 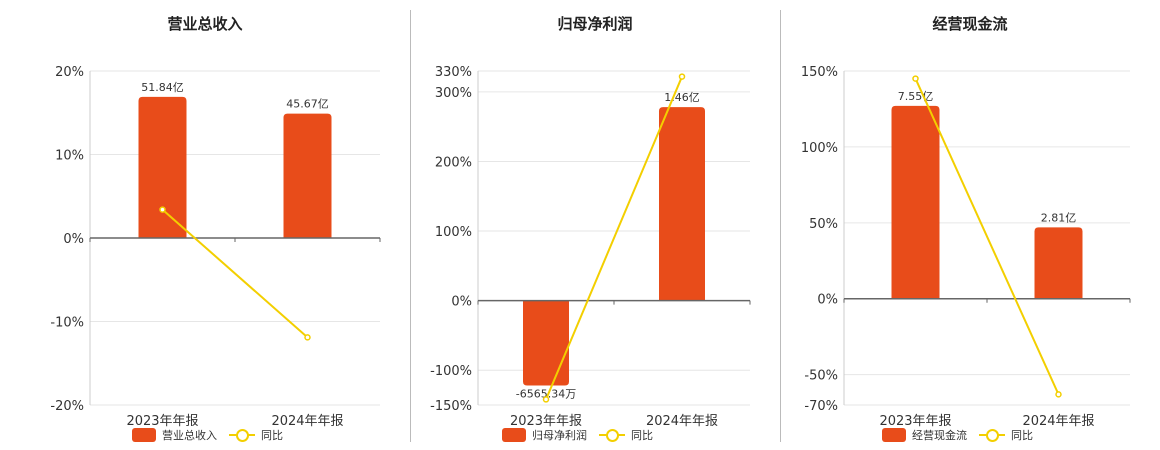 What do you see at coordinates (205, 24) in the screenshot?
I see `chart-title: 营业总收入` at bounding box center [205, 24].